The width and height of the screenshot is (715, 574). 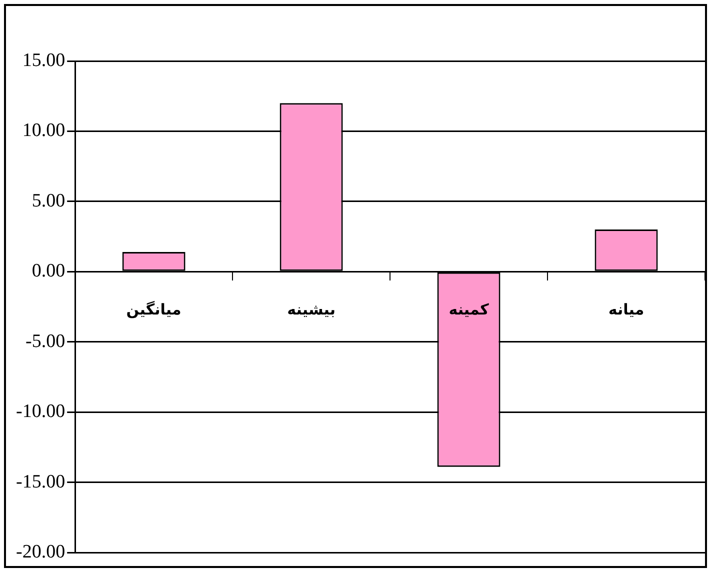 I want to click on y-tick-label: -10.00, so click(x=41, y=411).